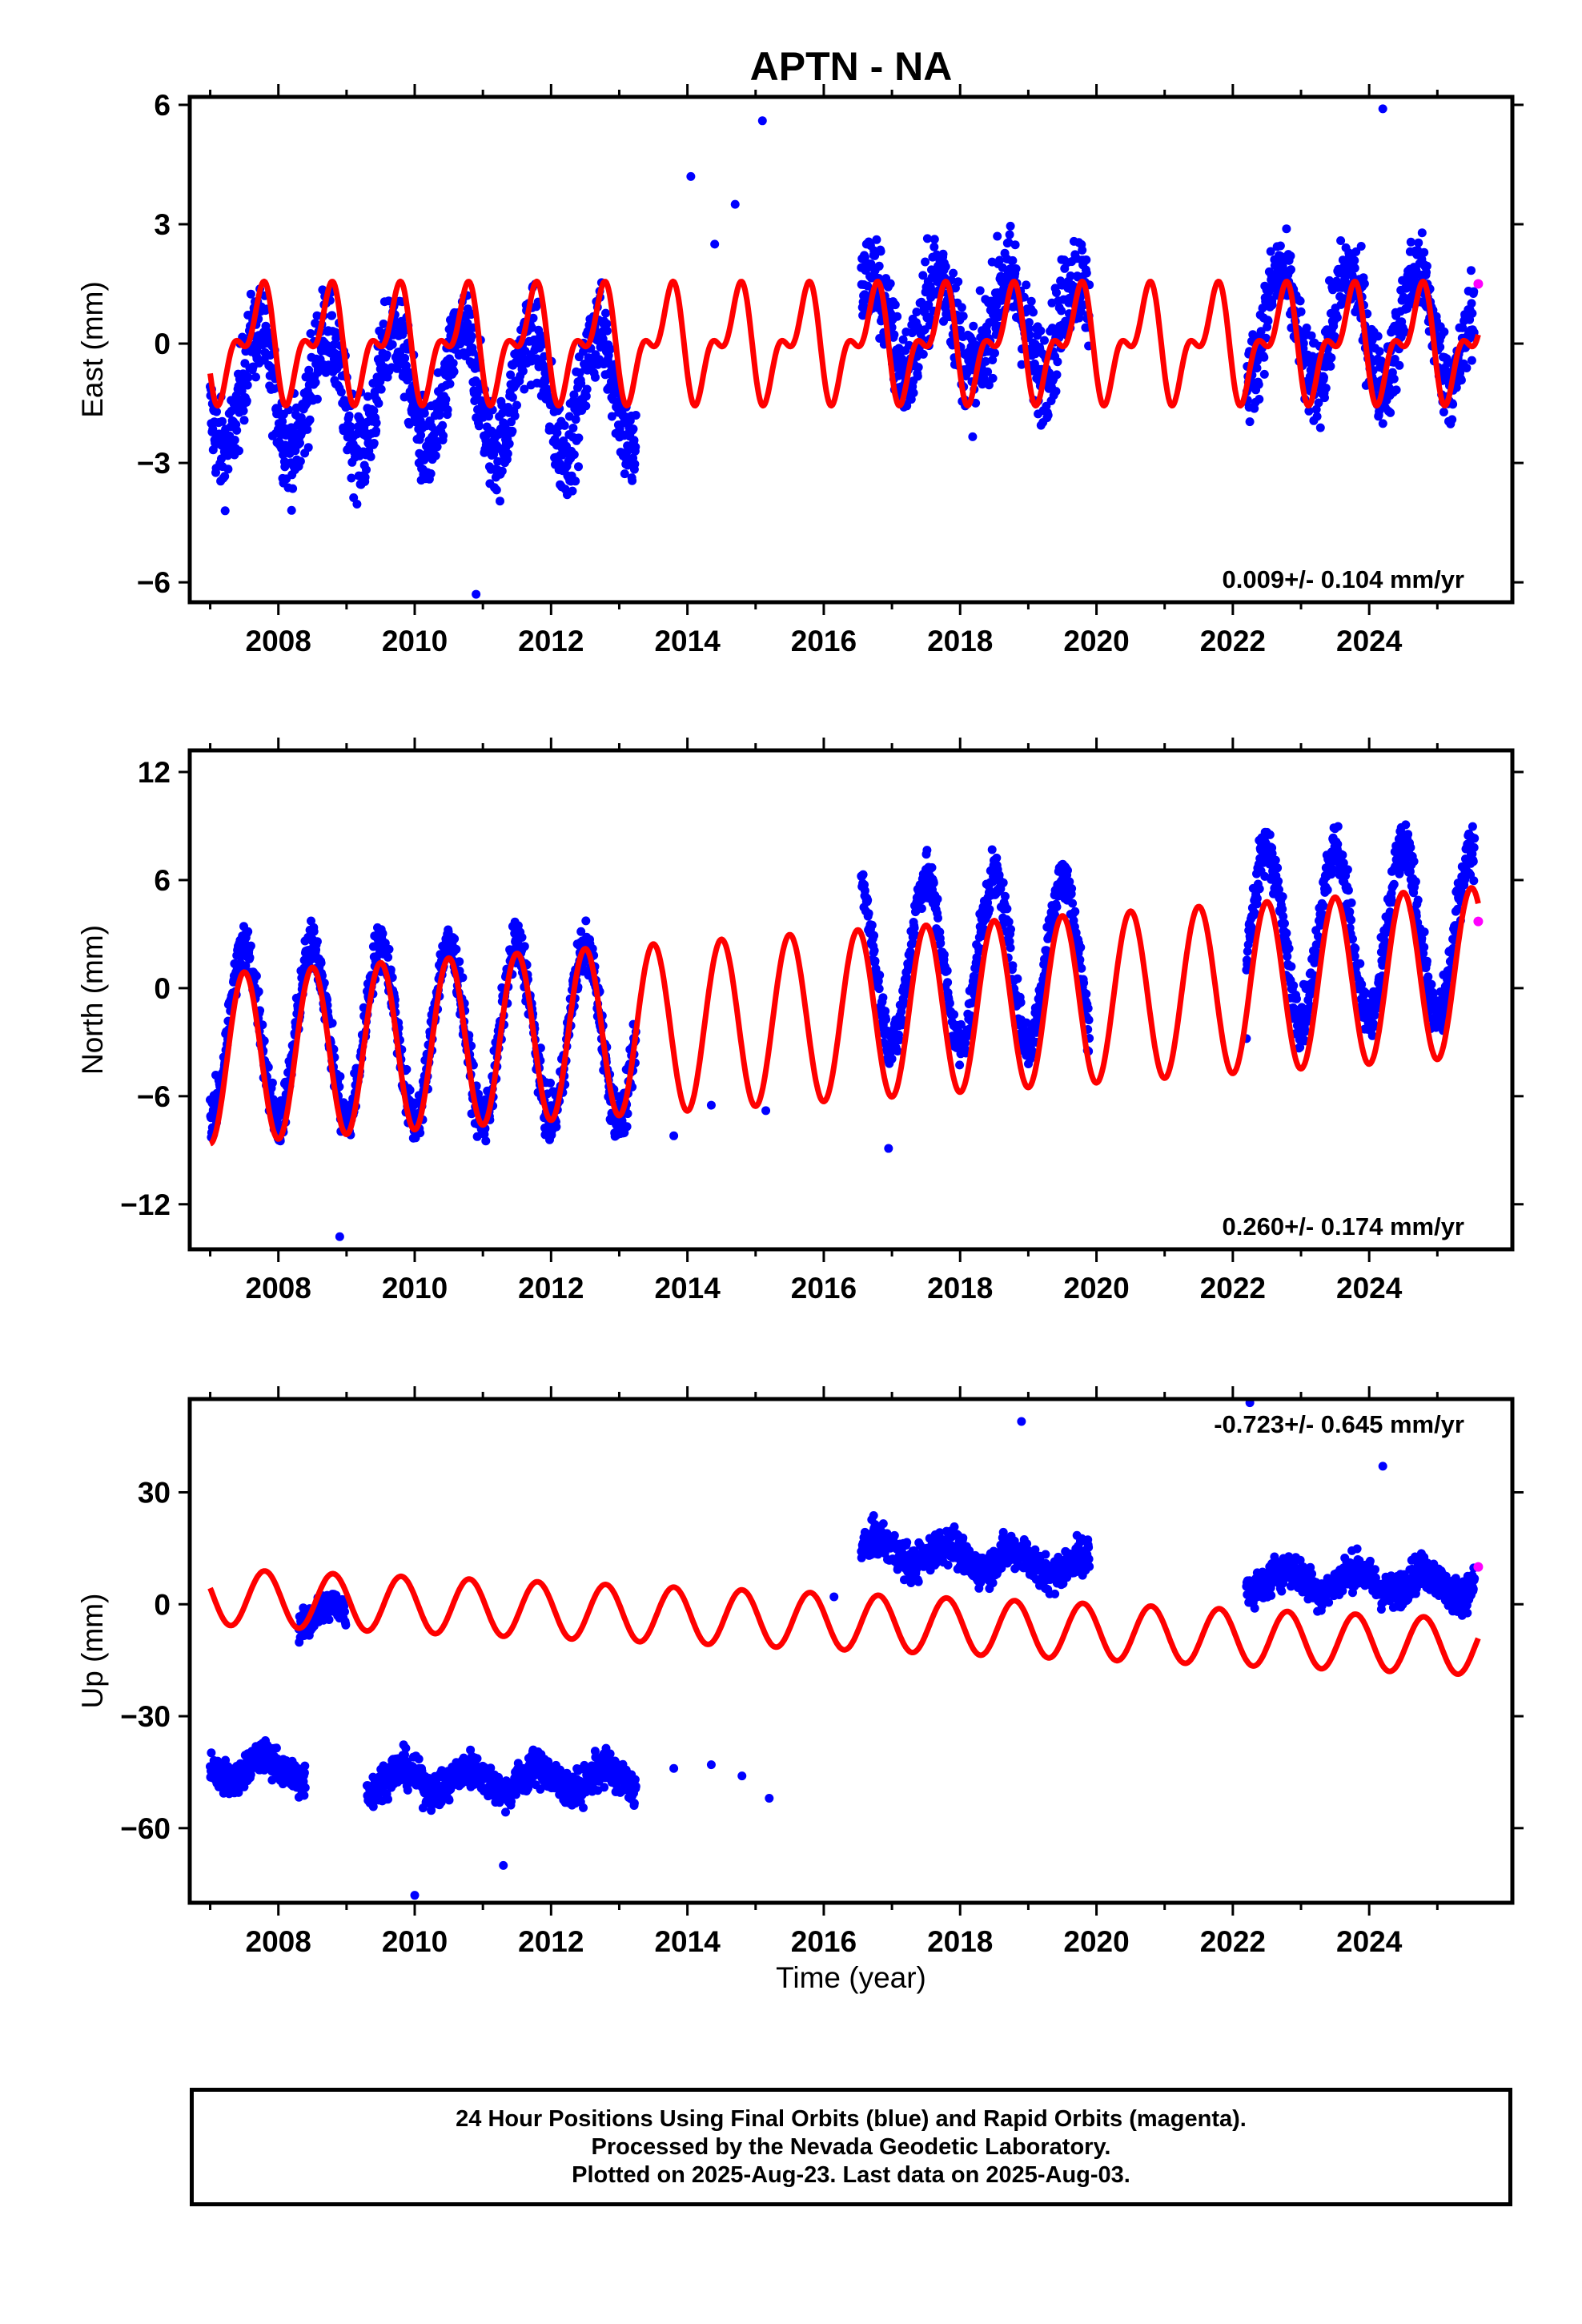 Image resolution: width=1582 pixels, height=2324 pixels. What do you see at coordinates (1343, 1226) in the screenshot?
I see `rate-annotation: 0.260+/- 0.174 mm/yr` at bounding box center [1343, 1226].